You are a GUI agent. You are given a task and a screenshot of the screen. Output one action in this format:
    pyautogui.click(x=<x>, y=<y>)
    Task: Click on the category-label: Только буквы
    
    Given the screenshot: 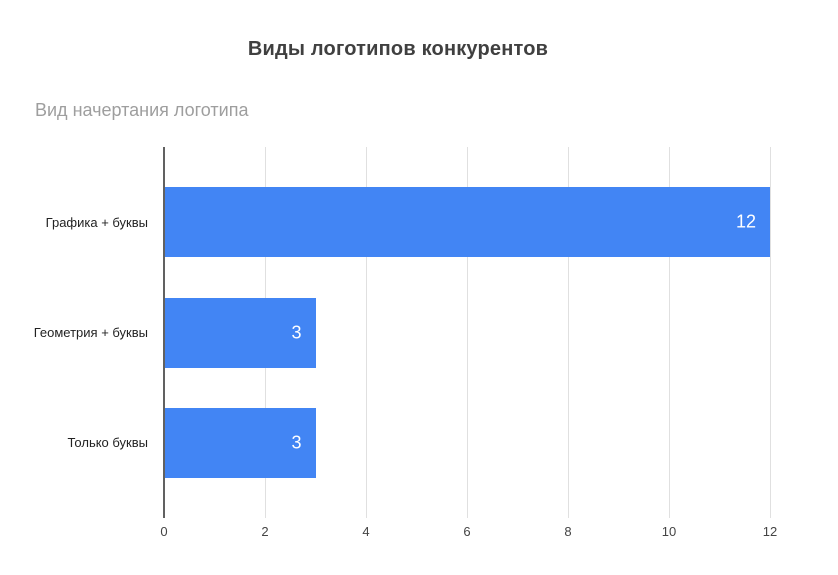 What is the action you would take?
    pyautogui.click(x=107, y=443)
    